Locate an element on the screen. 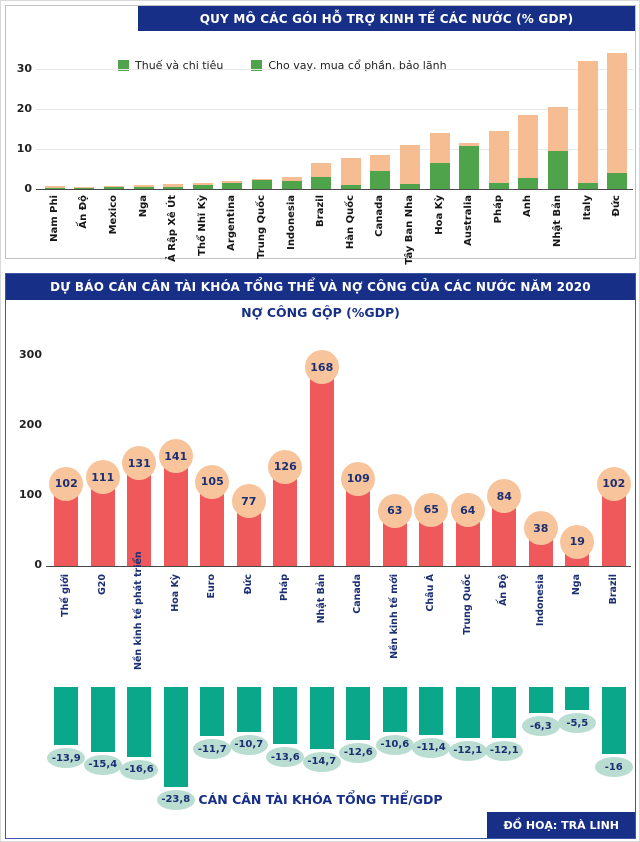 The image size is (640, 842). category-label: Australia is located at coordinates (469, 220).